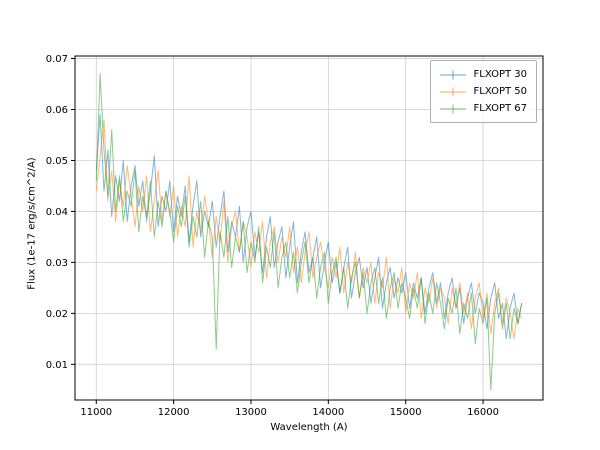 The width and height of the screenshot is (600, 450). Describe the element at coordinates (57, 59) in the screenshot. I see `svg-text: 0.07` at that location.